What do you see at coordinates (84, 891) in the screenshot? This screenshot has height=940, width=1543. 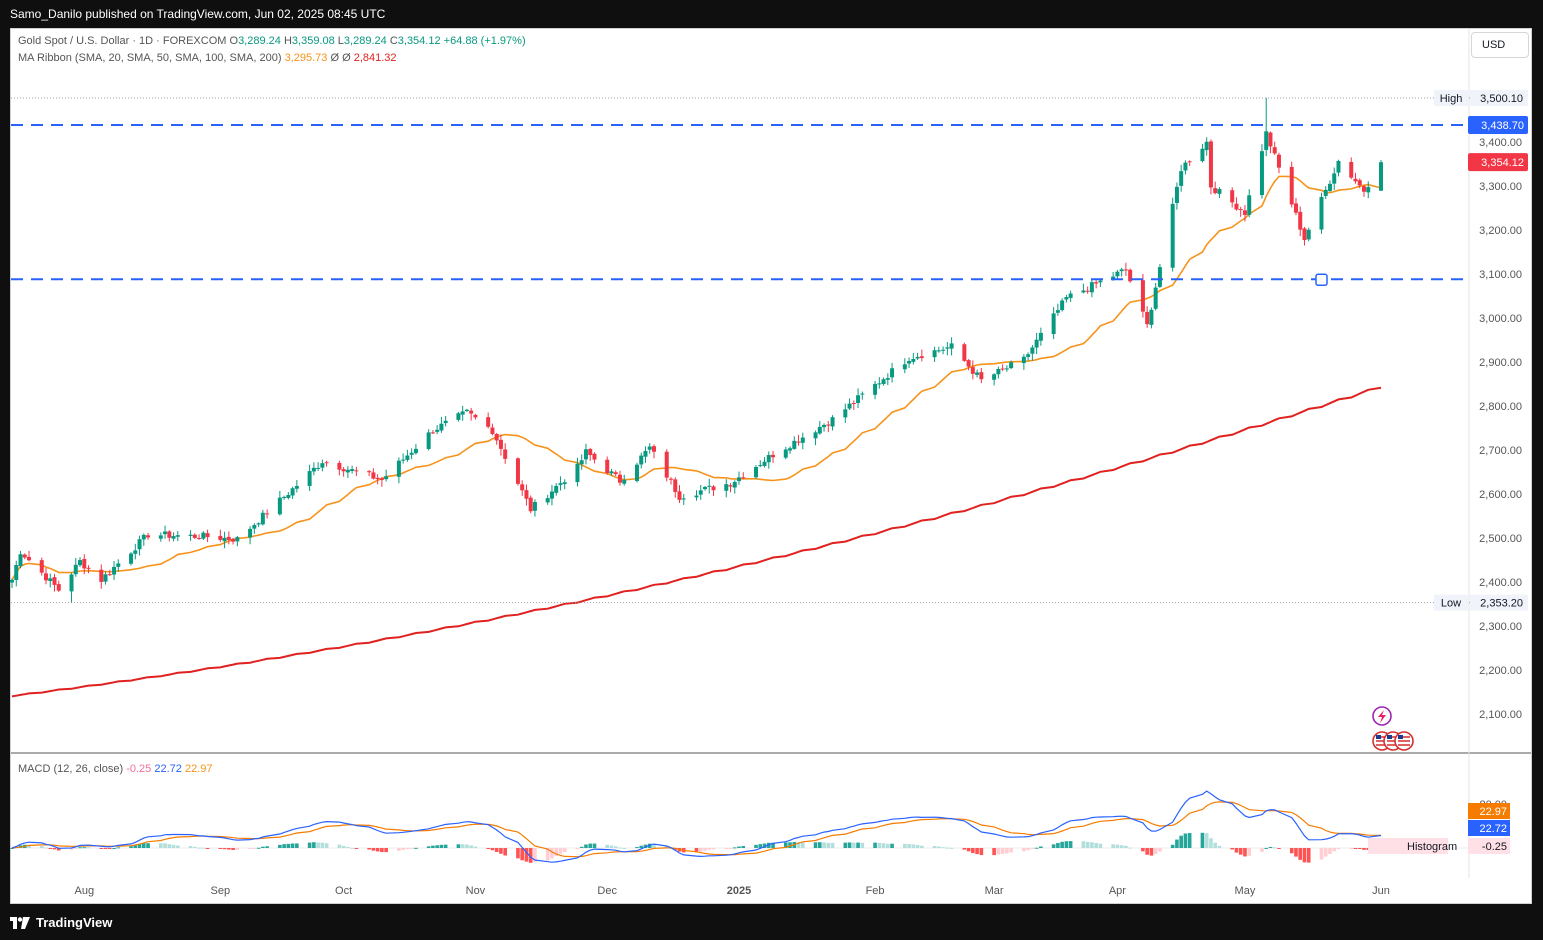 I see `time-tick-label: Aug` at bounding box center [84, 891].